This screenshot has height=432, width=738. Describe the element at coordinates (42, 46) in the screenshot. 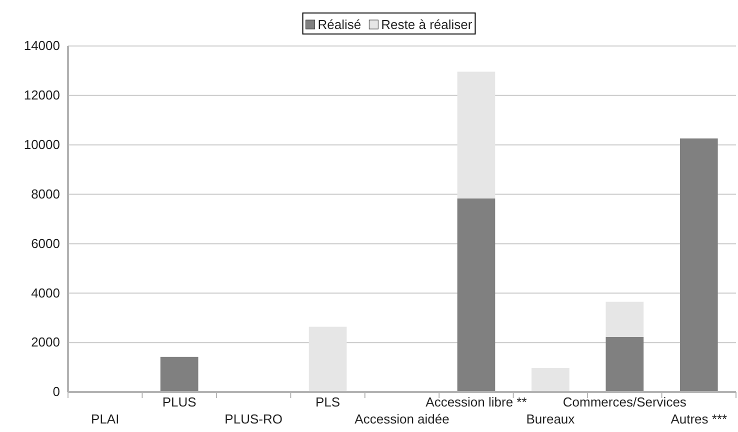

I see `y-tick-label: 14000` at that location.